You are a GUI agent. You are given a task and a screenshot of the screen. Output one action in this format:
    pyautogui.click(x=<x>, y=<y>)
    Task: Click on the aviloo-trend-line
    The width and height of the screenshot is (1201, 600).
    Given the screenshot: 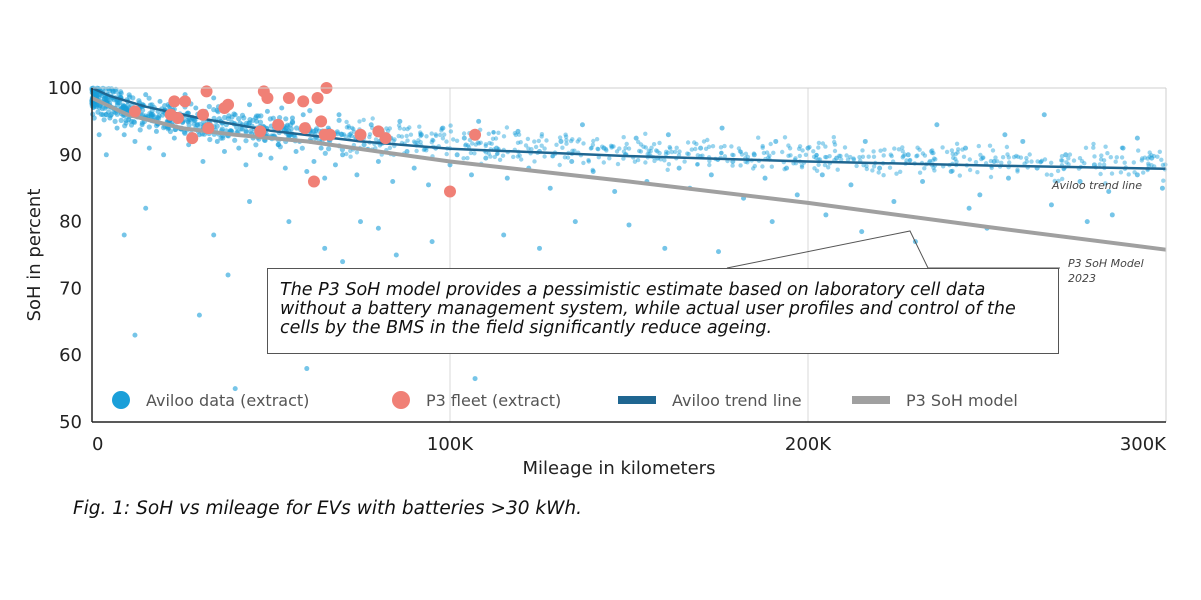 What is the action you would take?
    pyautogui.click(x=629, y=128)
    